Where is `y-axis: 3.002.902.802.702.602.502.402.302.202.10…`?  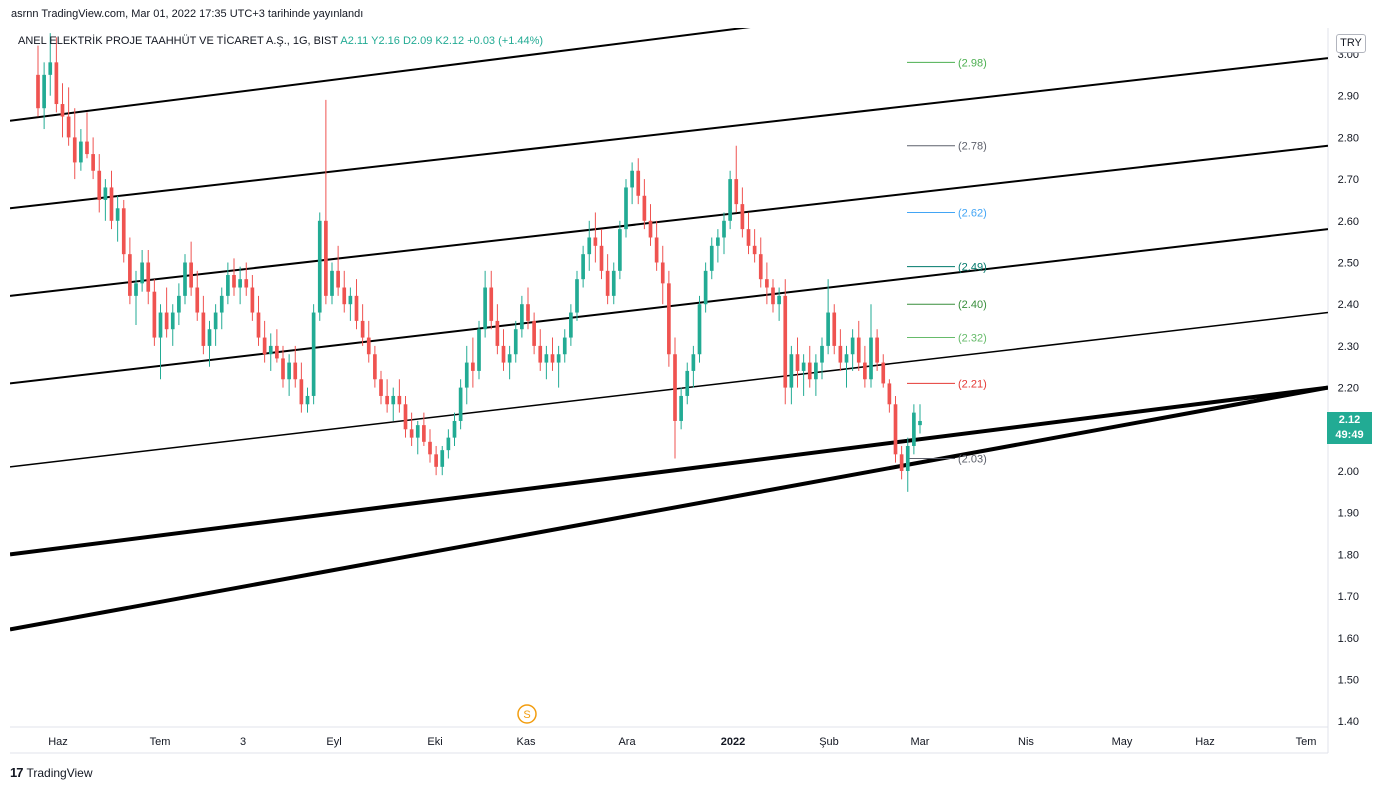 y-axis: 3.002.902.802.702.602.502.402.302.202.10… is located at coordinates (1348, 388).